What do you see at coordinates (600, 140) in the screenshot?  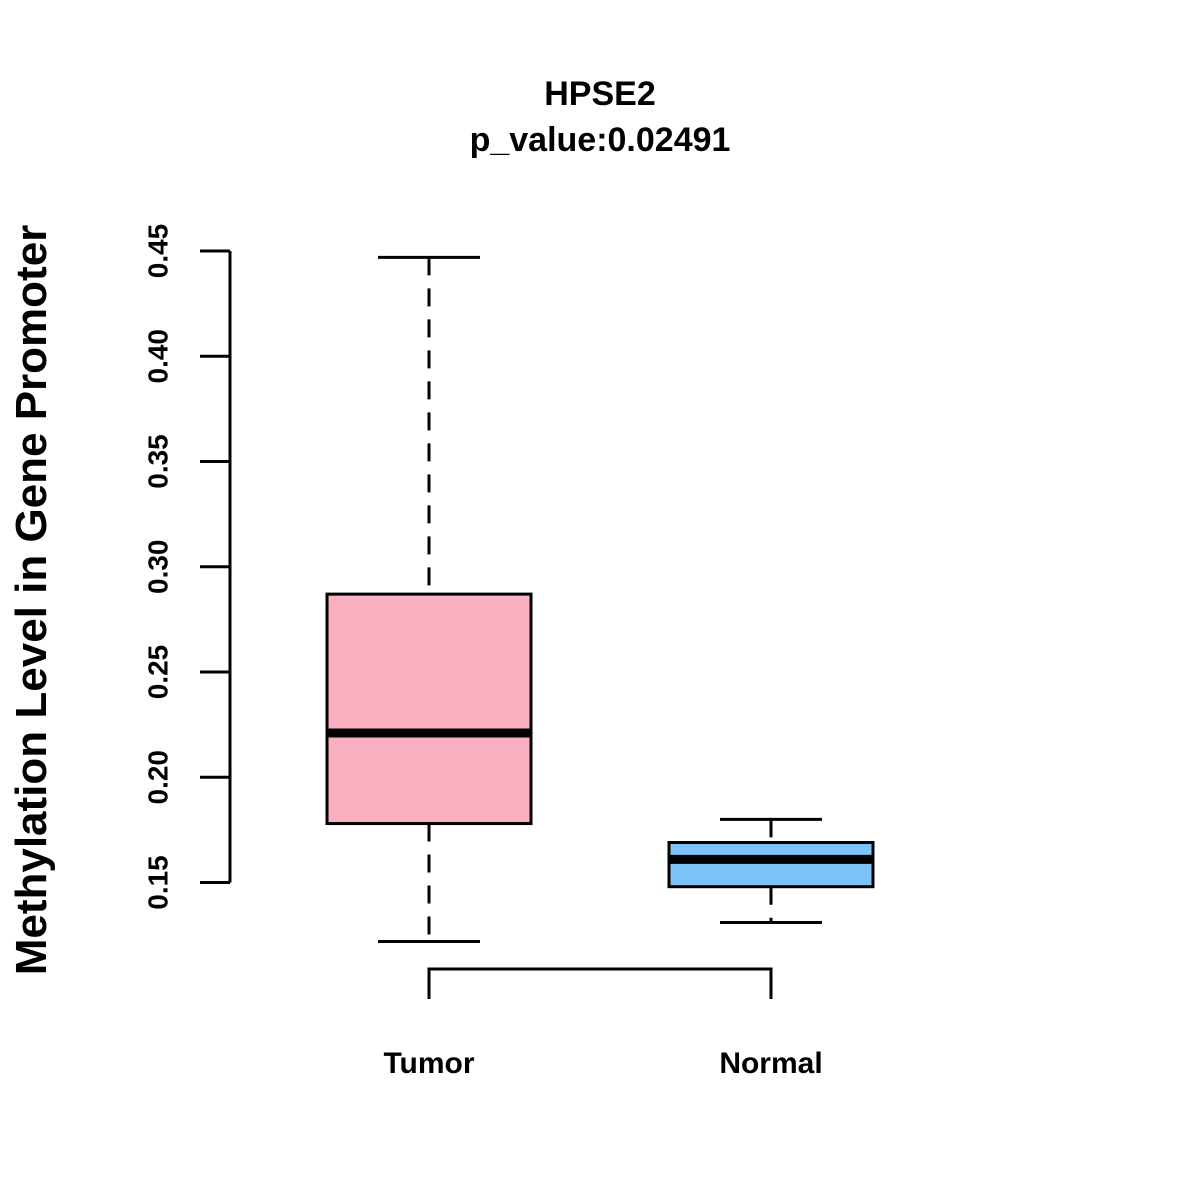 I see `chart-subtitle: p_value:0.02491` at bounding box center [600, 140].